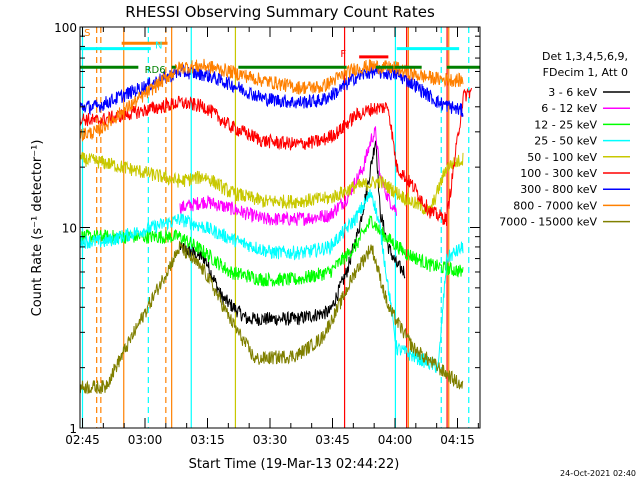  Describe the element at coordinates (565, 124) in the screenshot. I see `legend-label-12-25-kev: 12 - 25 keV` at that location.